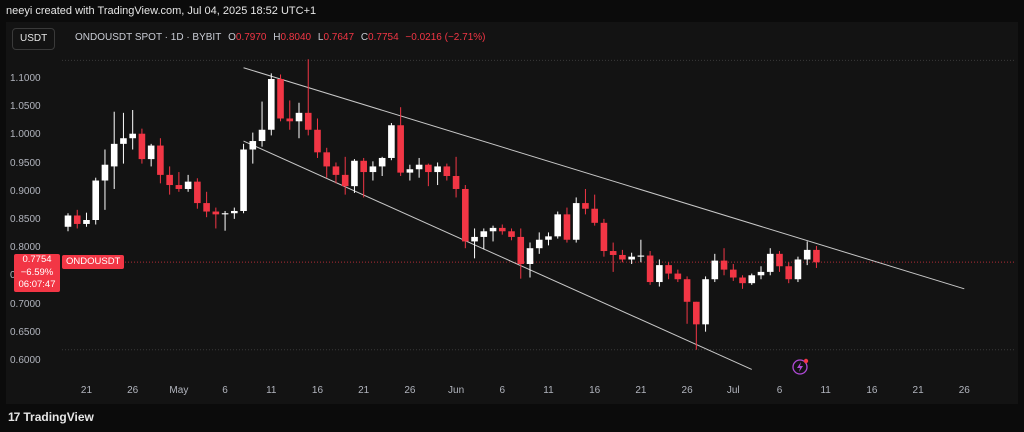 The height and width of the screenshot is (432, 1024). I want to click on x-tick-label: 16, so click(317, 390).